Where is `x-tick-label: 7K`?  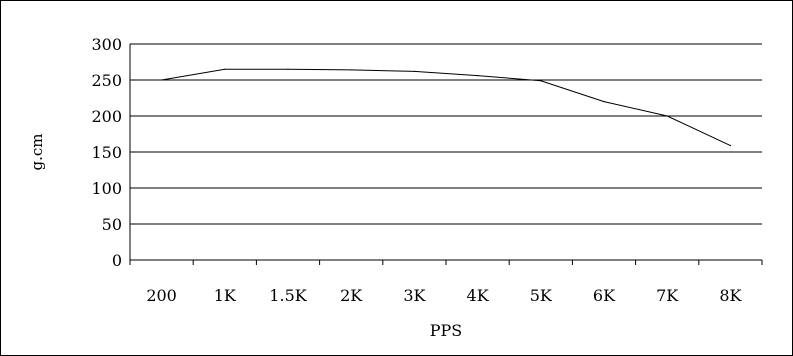 x-tick-label: 7K is located at coordinates (667, 295).